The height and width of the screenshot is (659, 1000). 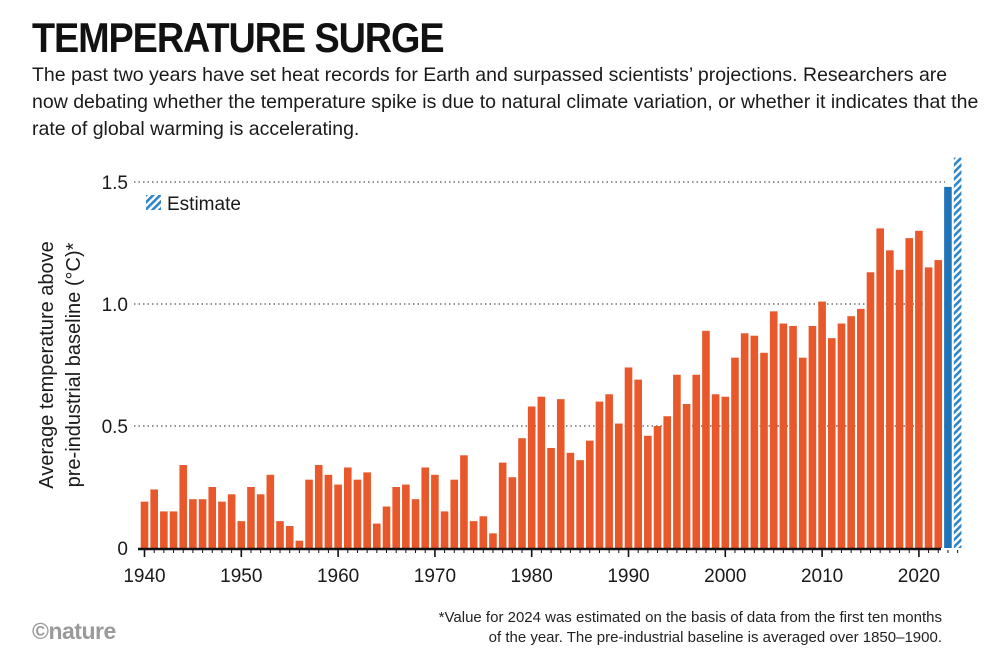 I want to click on bar-1952, so click(x=260, y=521).